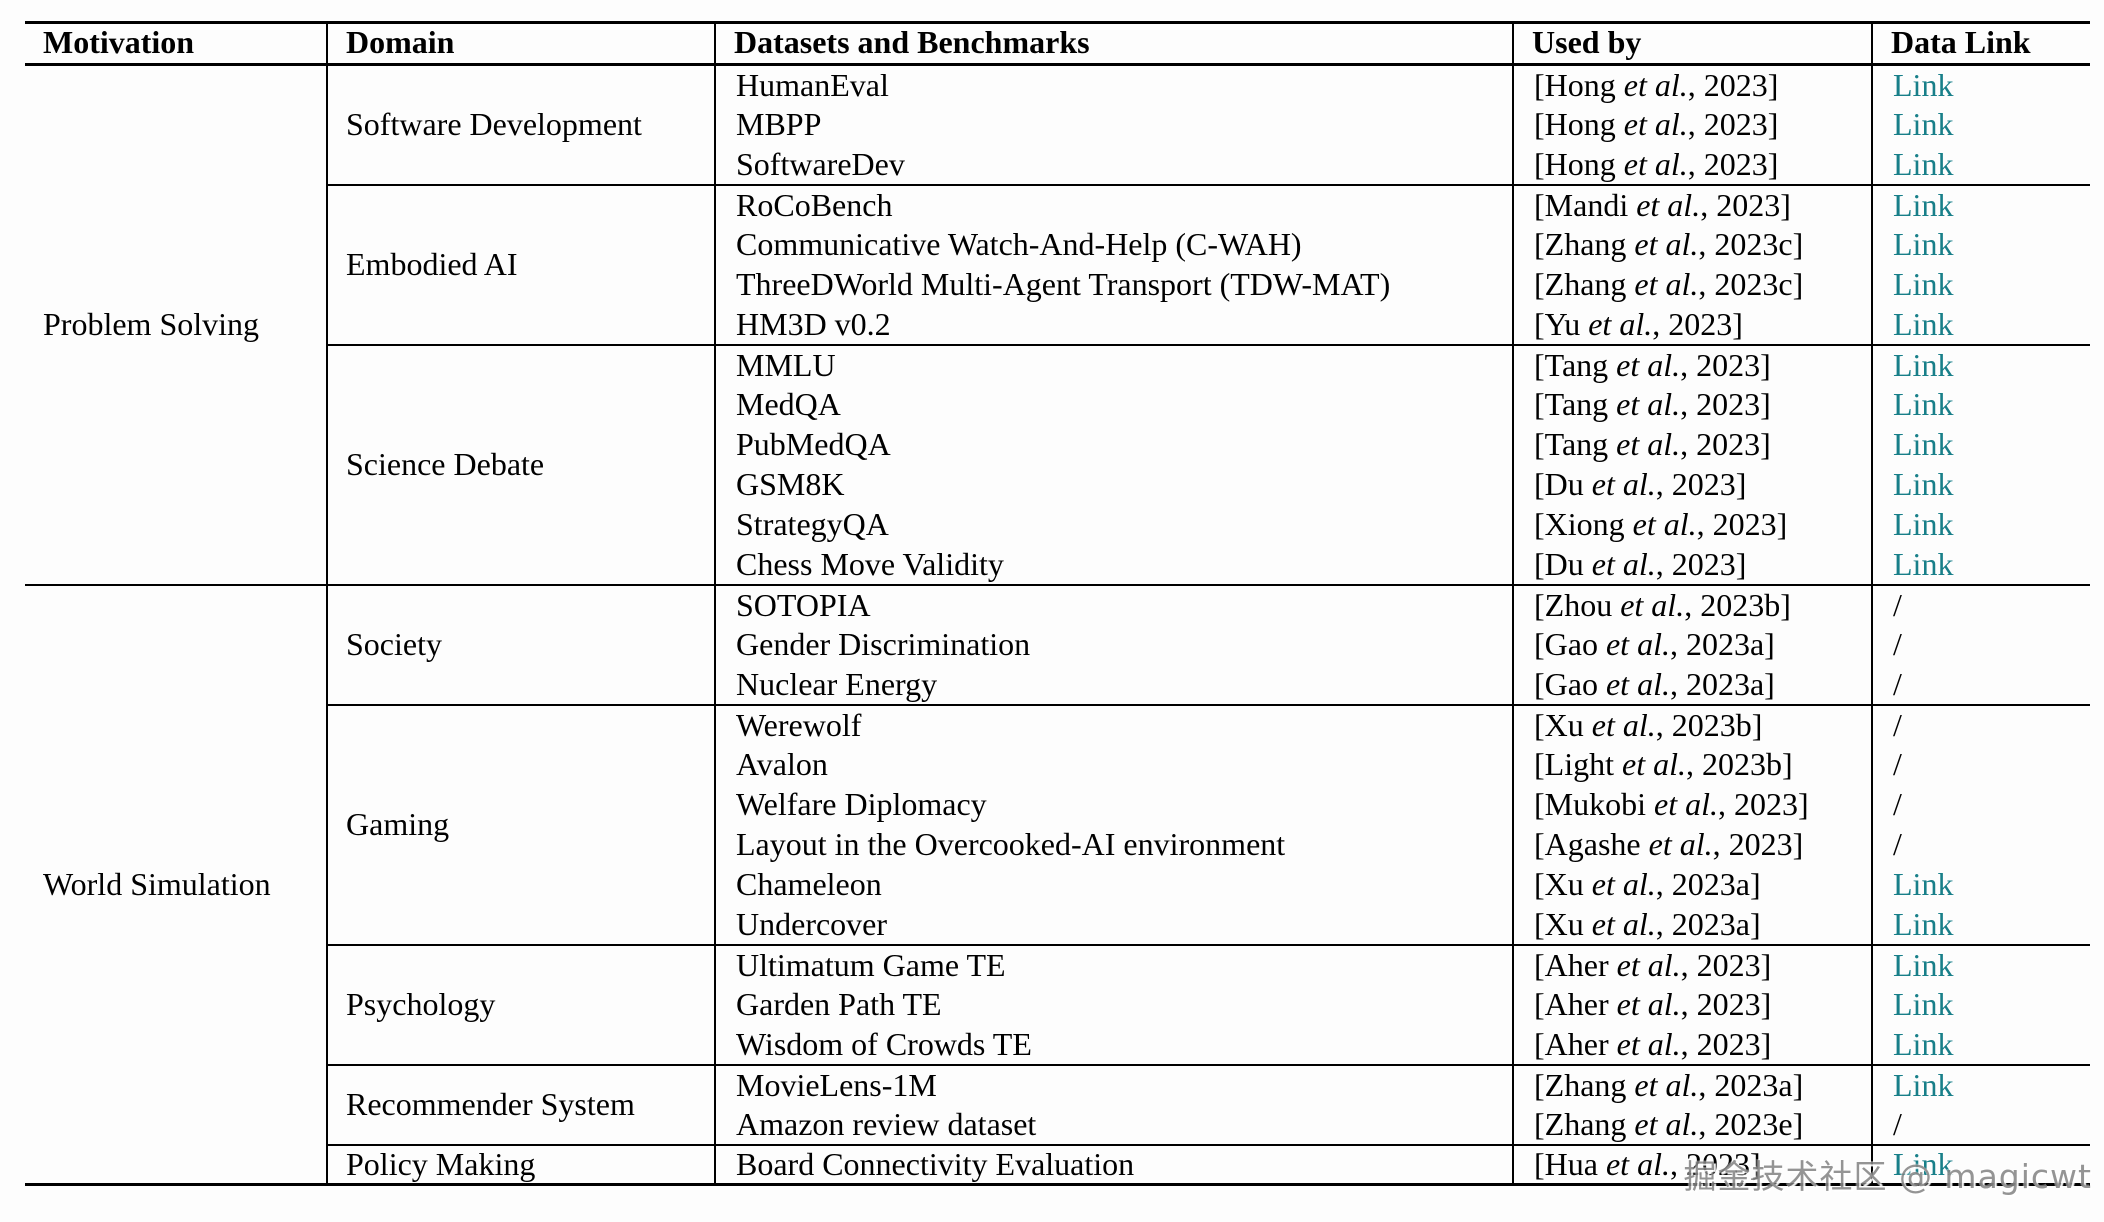 This screenshot has height=1222, width=2104. Describe the element at coordinates (1693, 764) in the screenshot. I see `used-by-citation: [Light et al., 2023b]` at that location.